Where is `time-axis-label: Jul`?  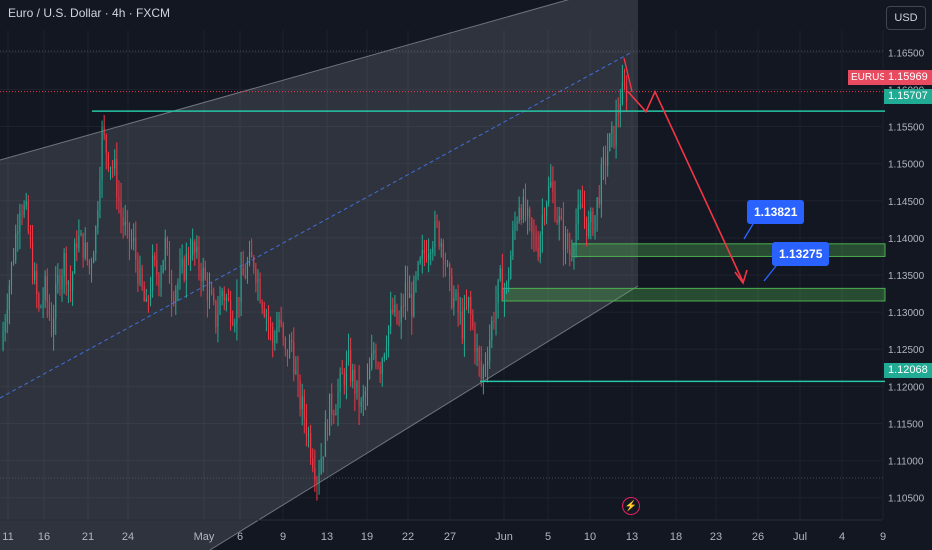
time-axis-label: Jul is located at coordinates (800, 537).